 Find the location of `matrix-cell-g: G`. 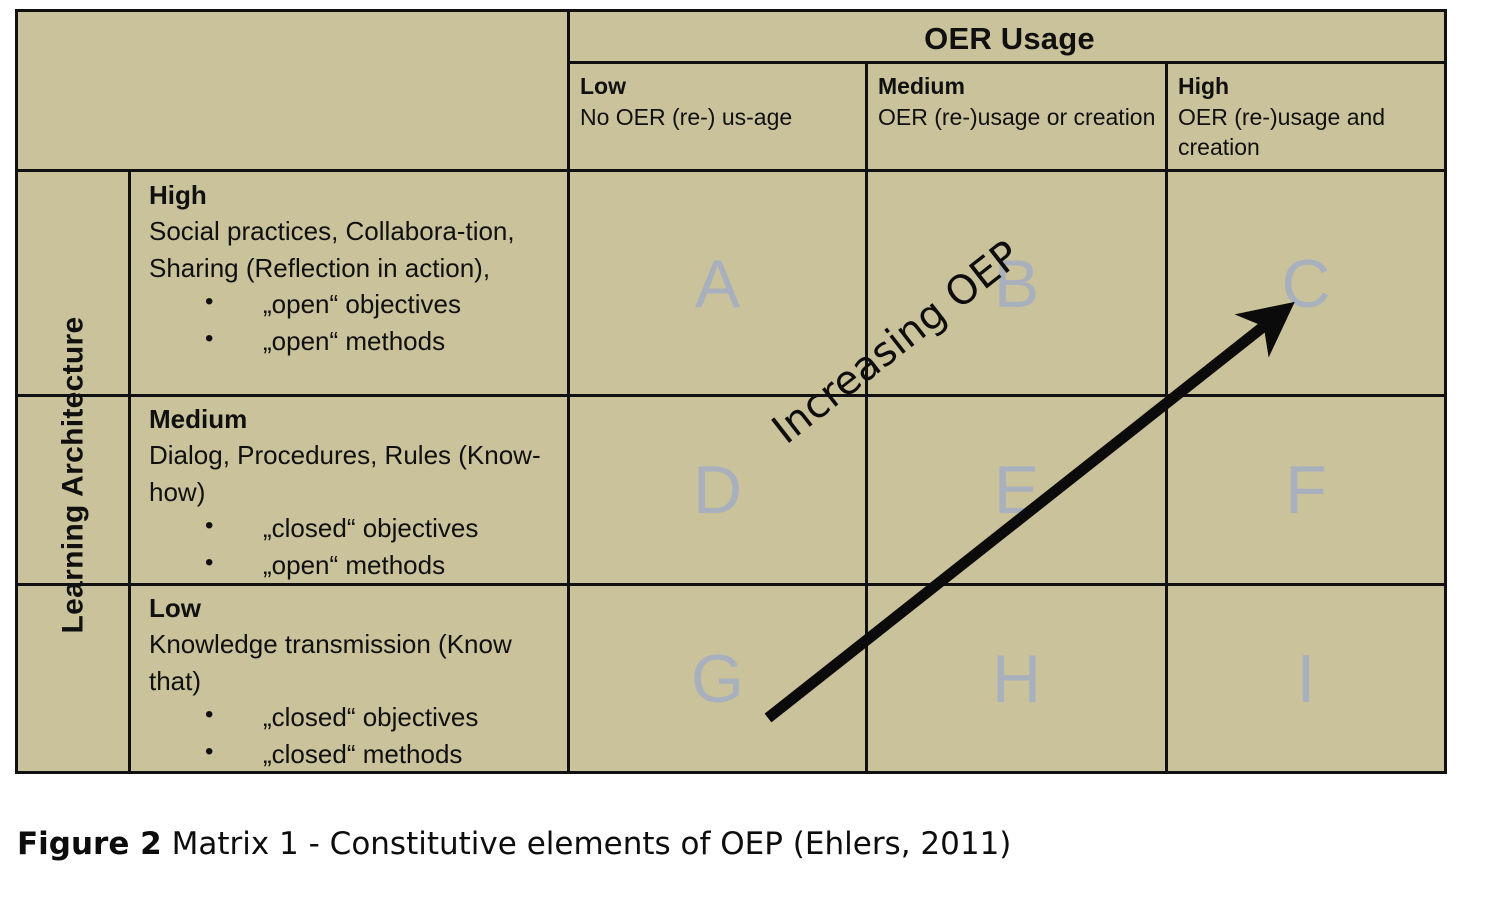

matrix-cell-g: G is located at coordinates (717, 678).